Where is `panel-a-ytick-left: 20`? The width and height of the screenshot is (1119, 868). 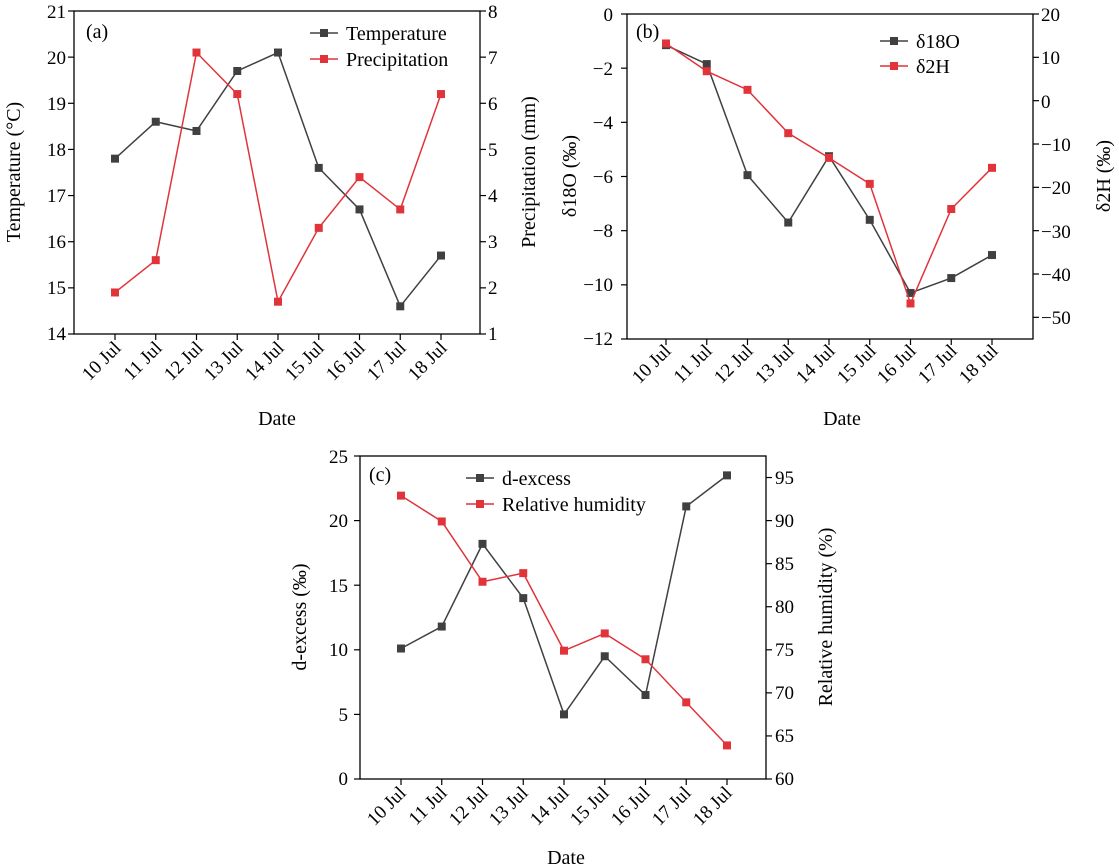
panel-a-ytick-left: 20 is located at coordinates (56, 58).